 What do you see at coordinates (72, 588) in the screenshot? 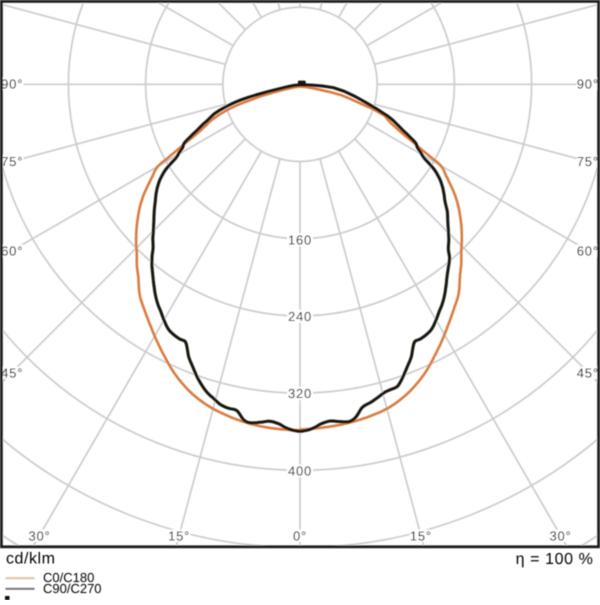
I see `svg-text: C90/C270` at bounding box center [72, 588].